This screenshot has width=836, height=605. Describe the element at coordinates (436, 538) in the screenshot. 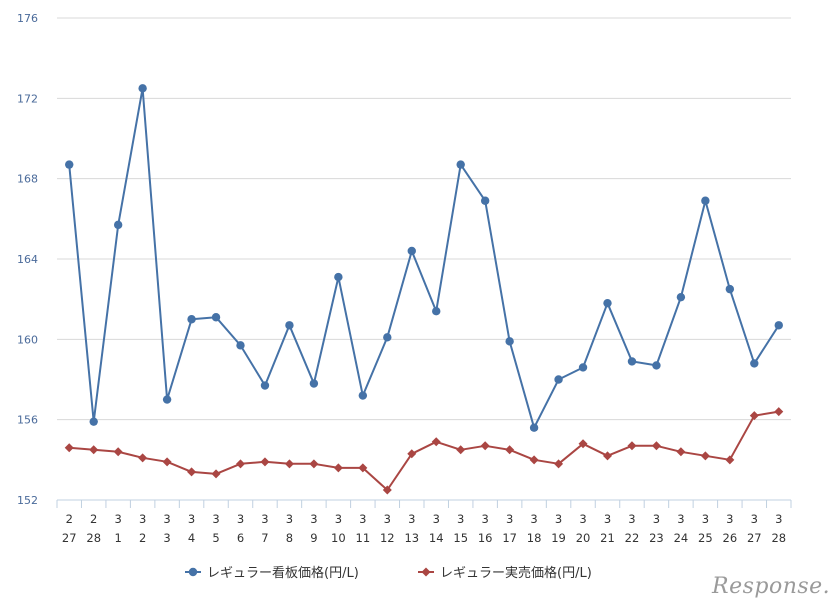

I see `x-tick-label-day: 14` at that location.